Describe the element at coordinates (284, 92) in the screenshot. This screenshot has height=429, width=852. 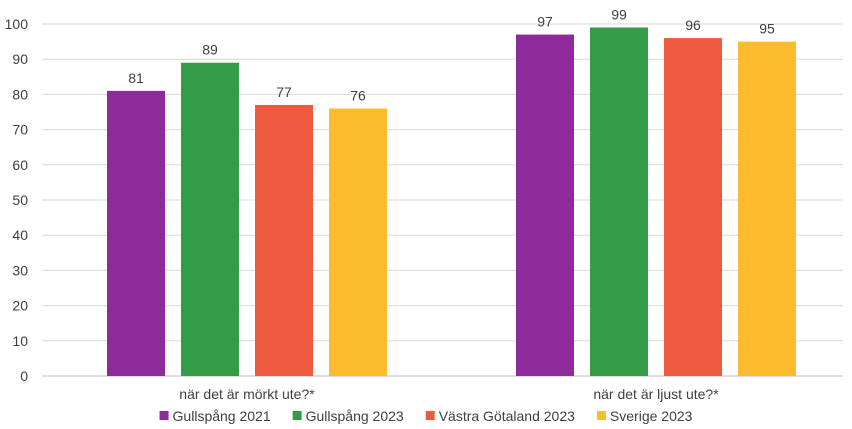
I see `data-label: 77` at that location.